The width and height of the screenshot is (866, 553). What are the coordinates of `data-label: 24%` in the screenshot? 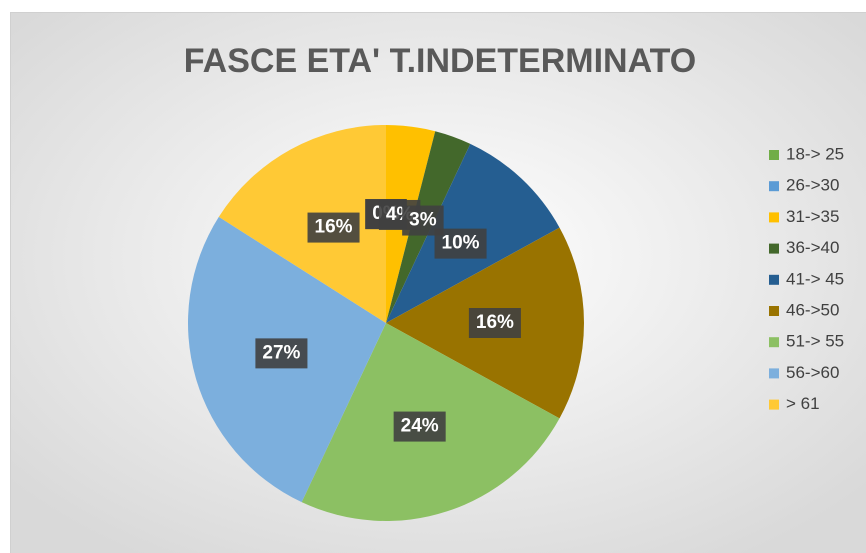 It's located at (419, 426).